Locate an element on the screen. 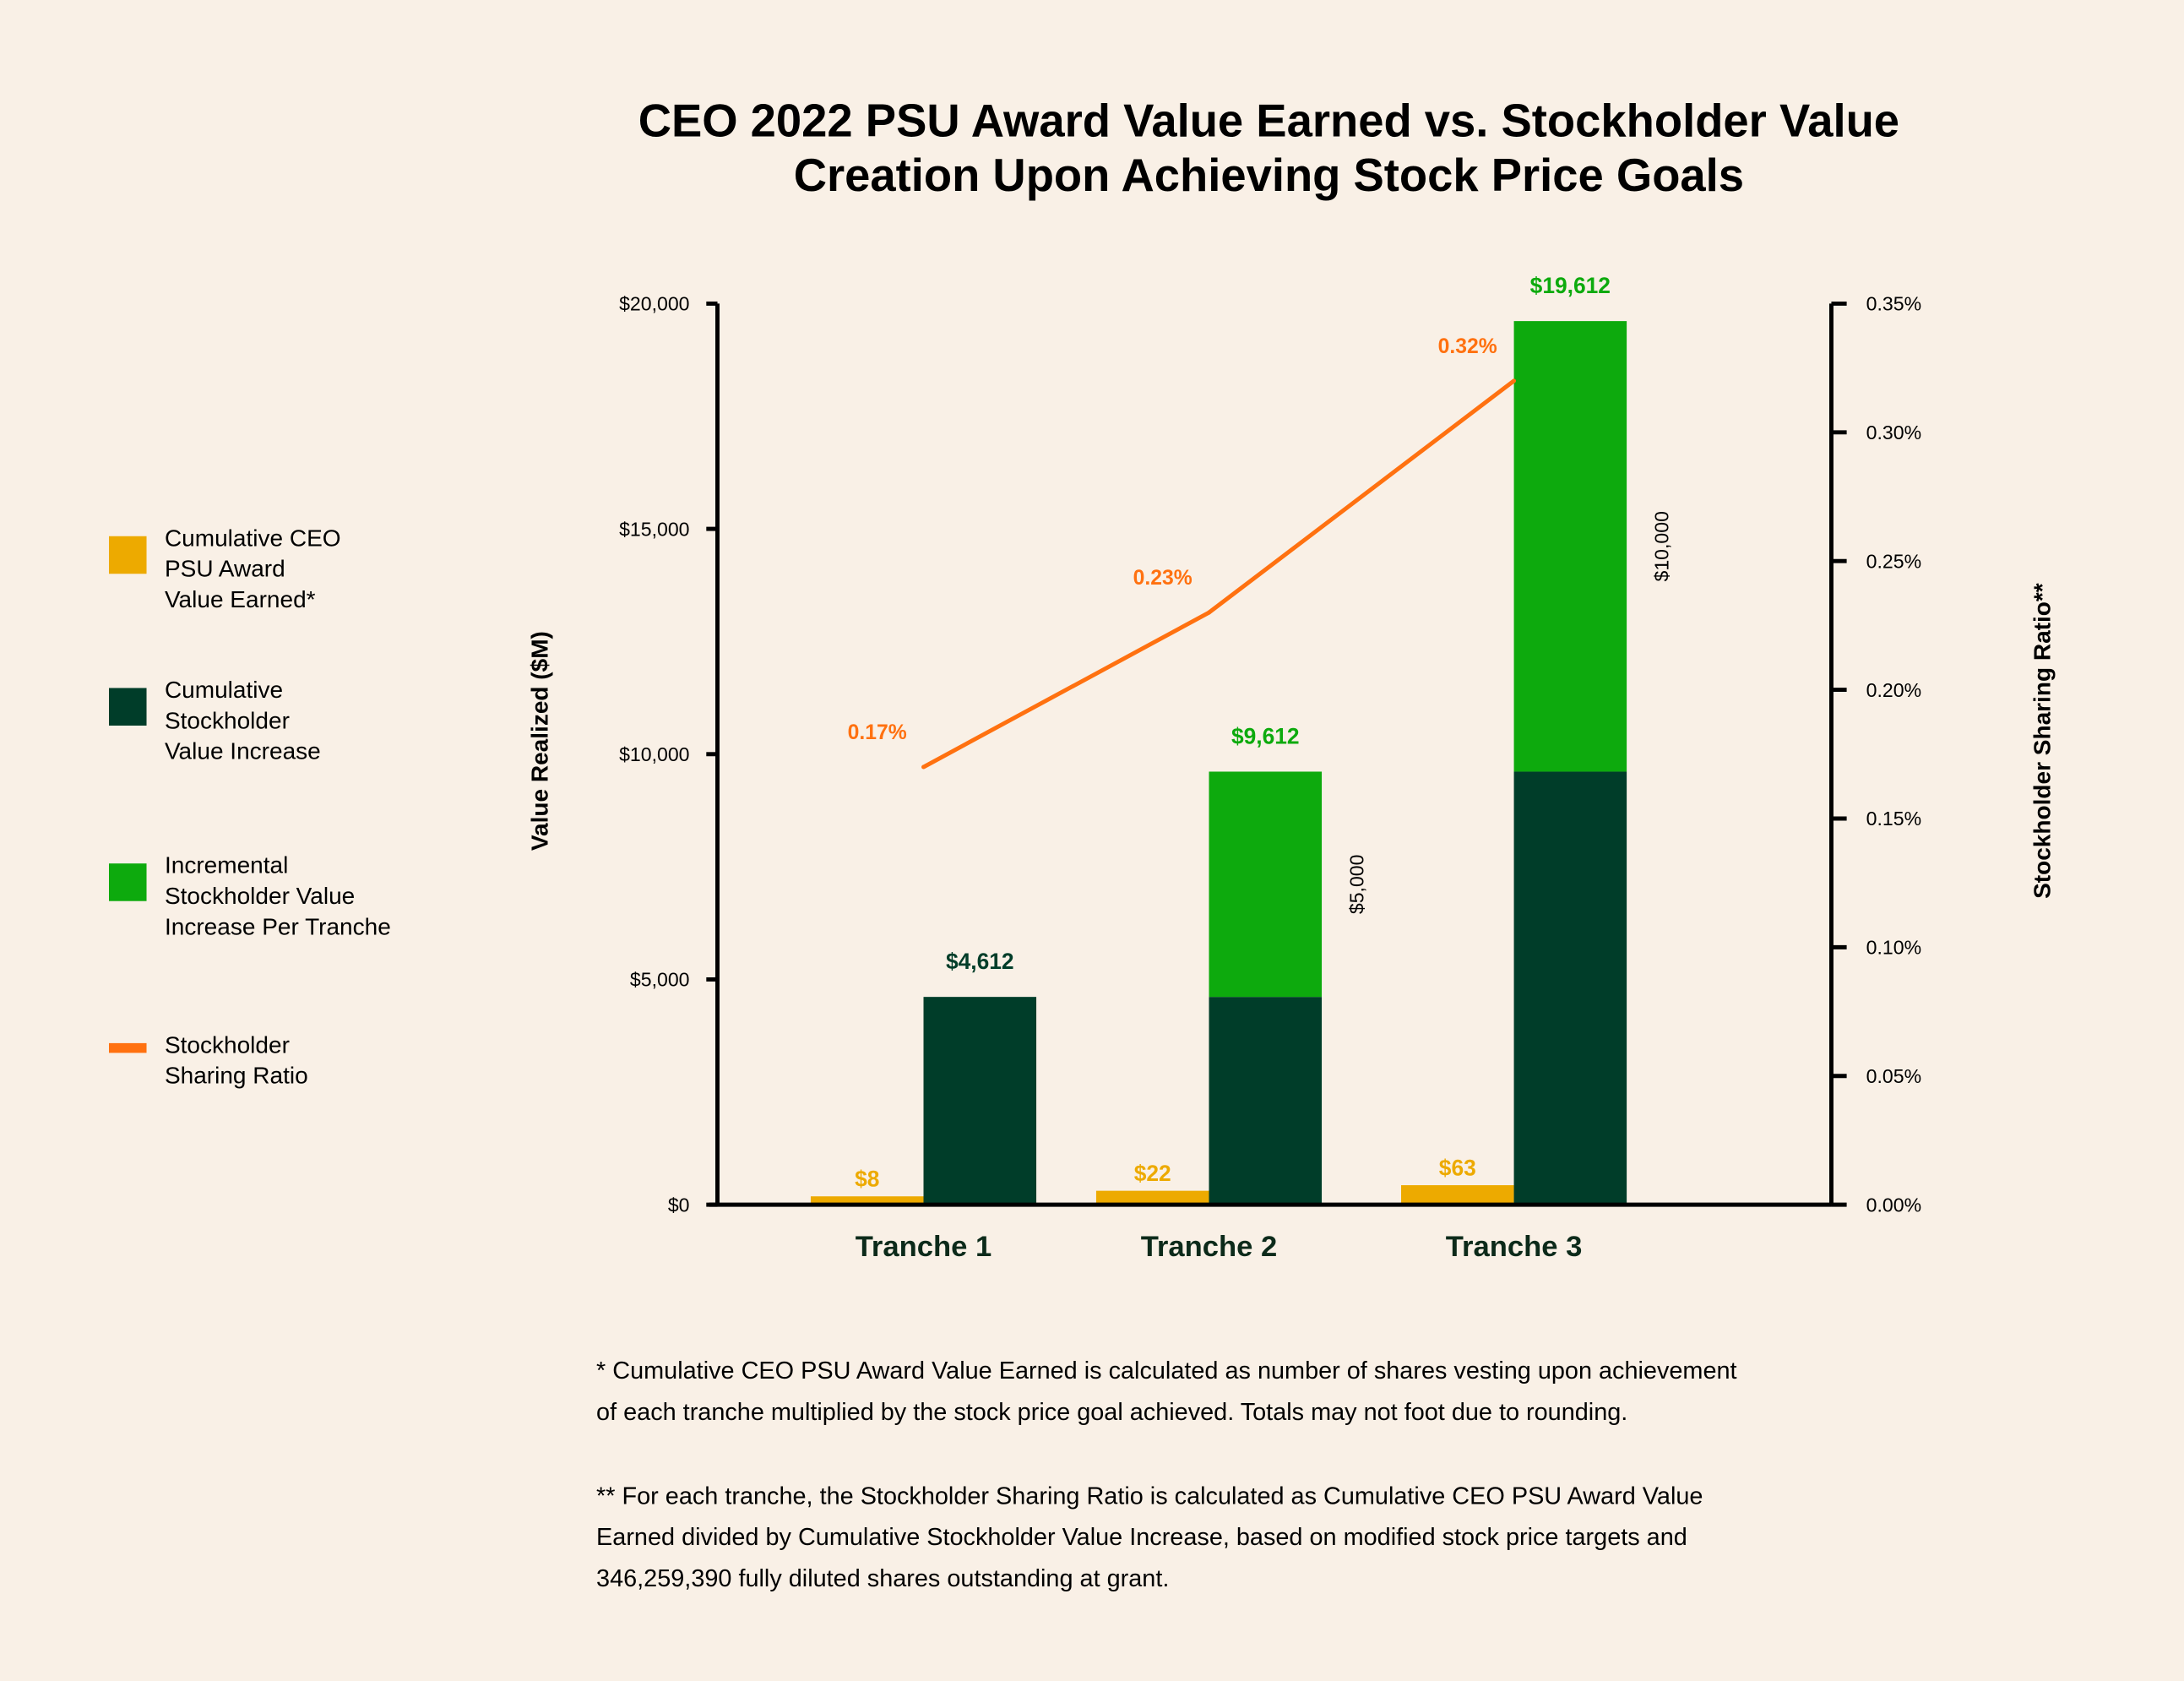 The image size is (2184, 1681). sharing-ratio-label: 0.17% is located at coordinates (877, 733).